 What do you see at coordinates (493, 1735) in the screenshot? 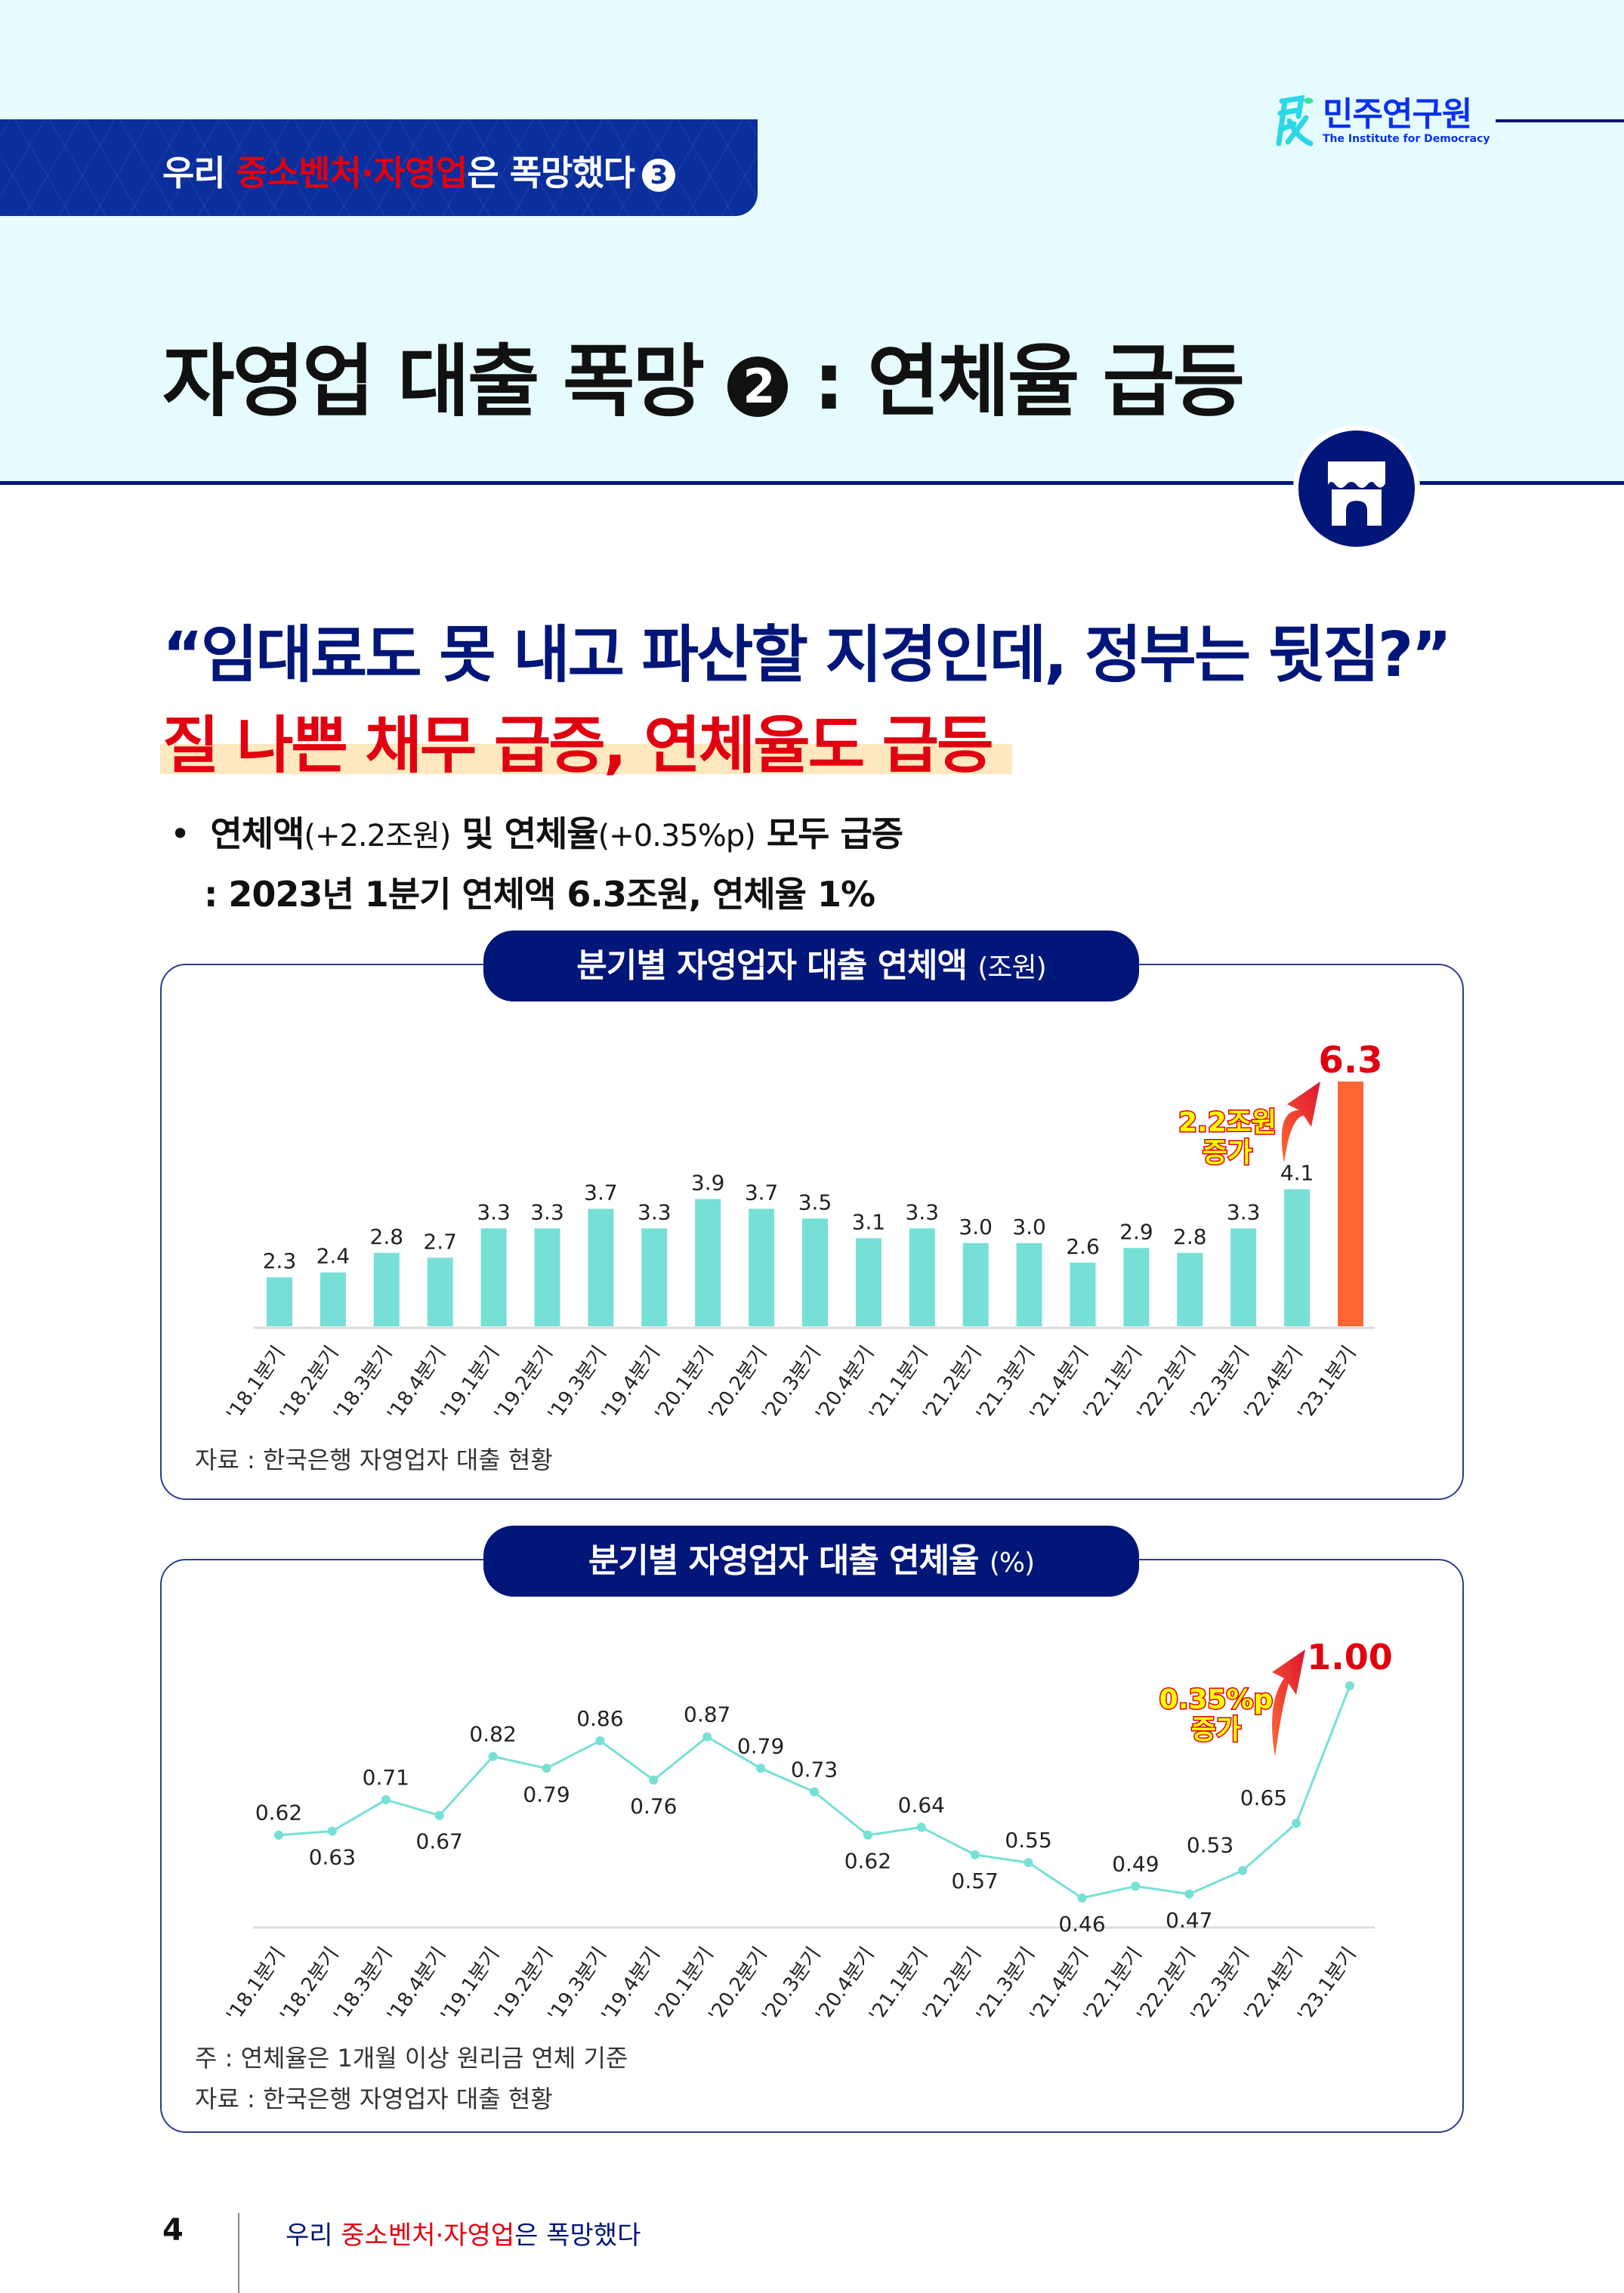
I see `point-value-label: 0.82` at bounding box center [493, 1735].